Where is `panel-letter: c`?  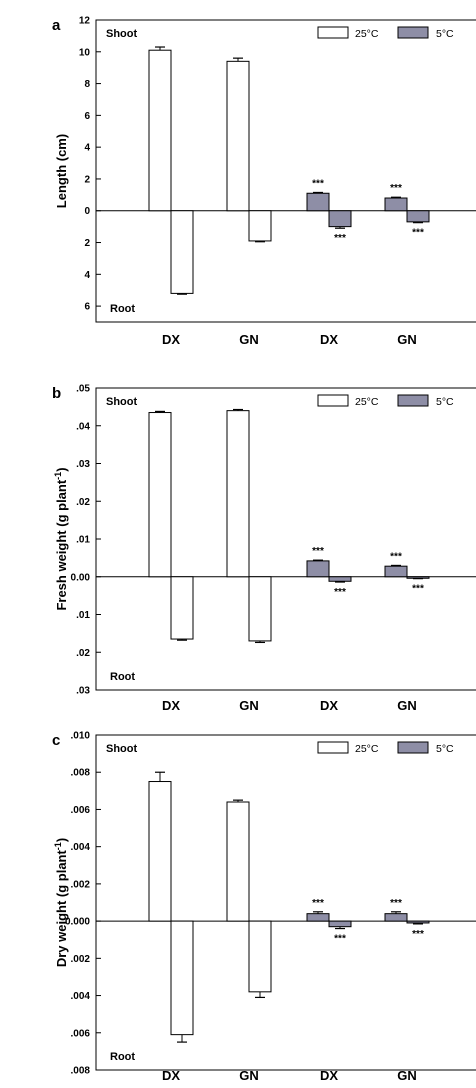
panel-letter: c is located at coordinates (56, 740).